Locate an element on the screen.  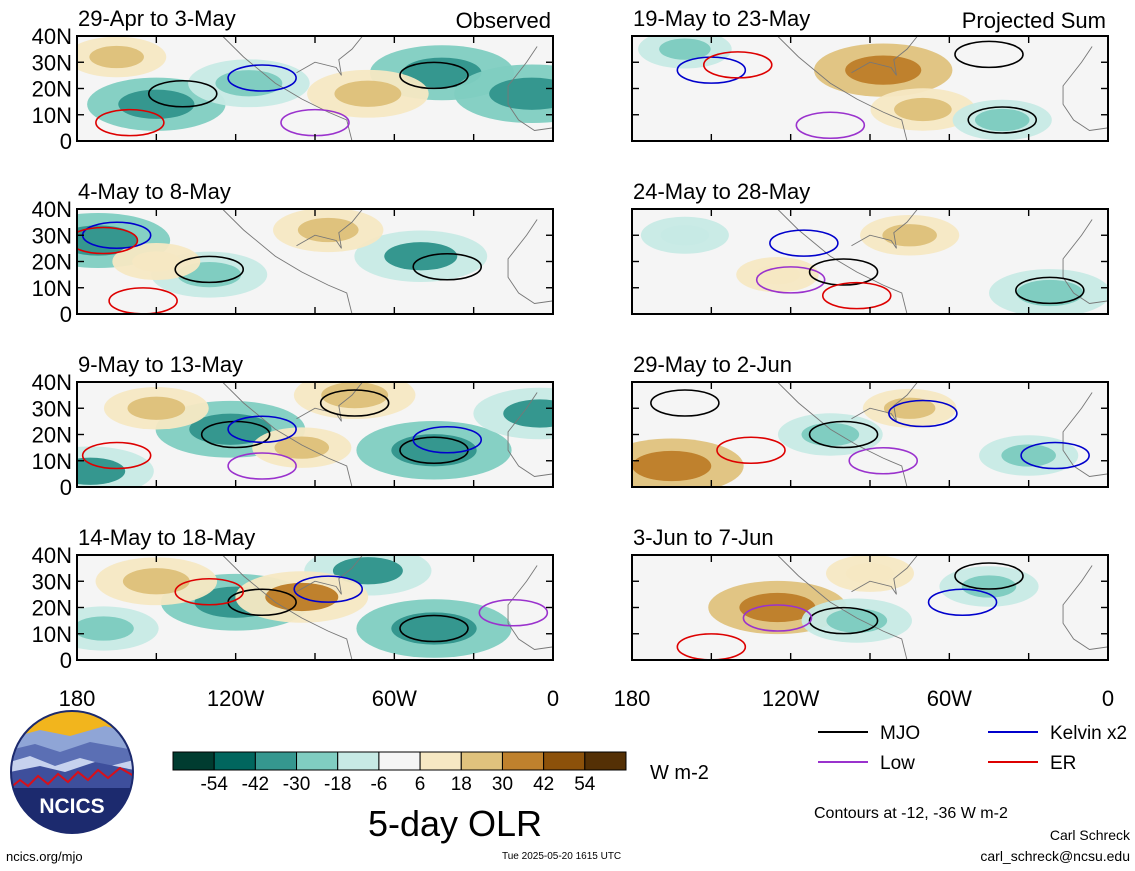
colorbar-tick-label: 6 is located at coordinates (420, 784).